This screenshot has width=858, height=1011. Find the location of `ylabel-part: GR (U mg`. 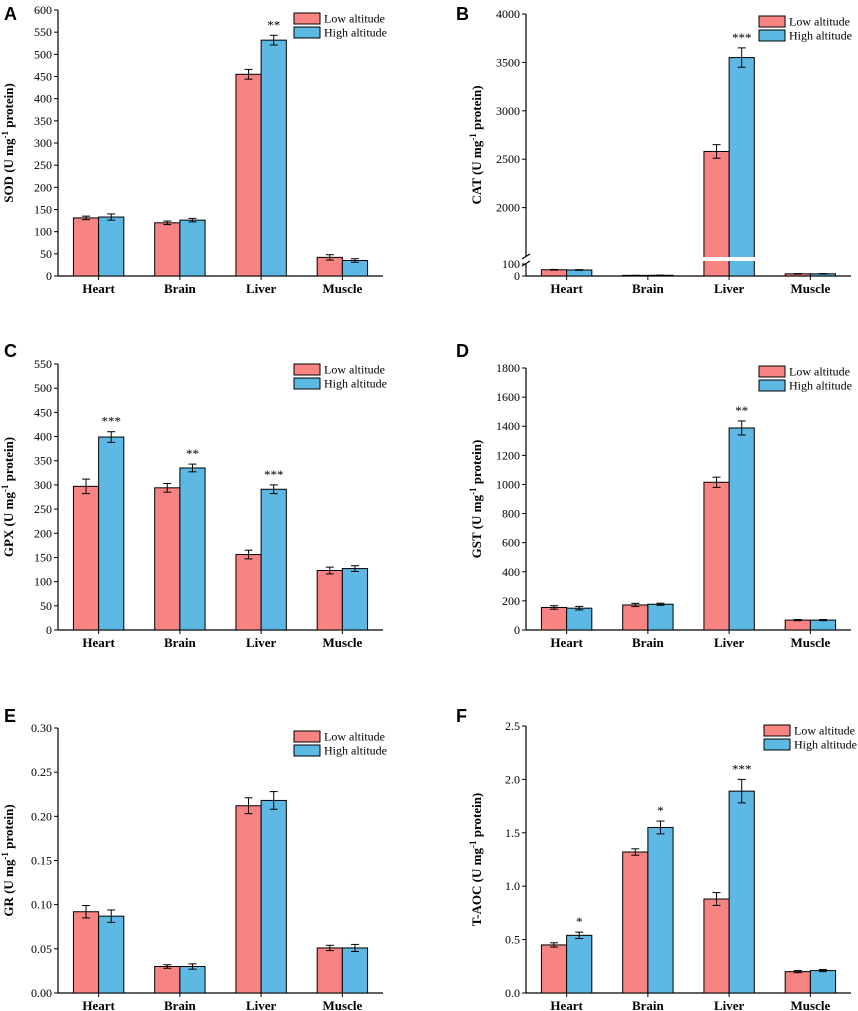

ylabel-part: GR (U mg is located at coordinates (8, 888).